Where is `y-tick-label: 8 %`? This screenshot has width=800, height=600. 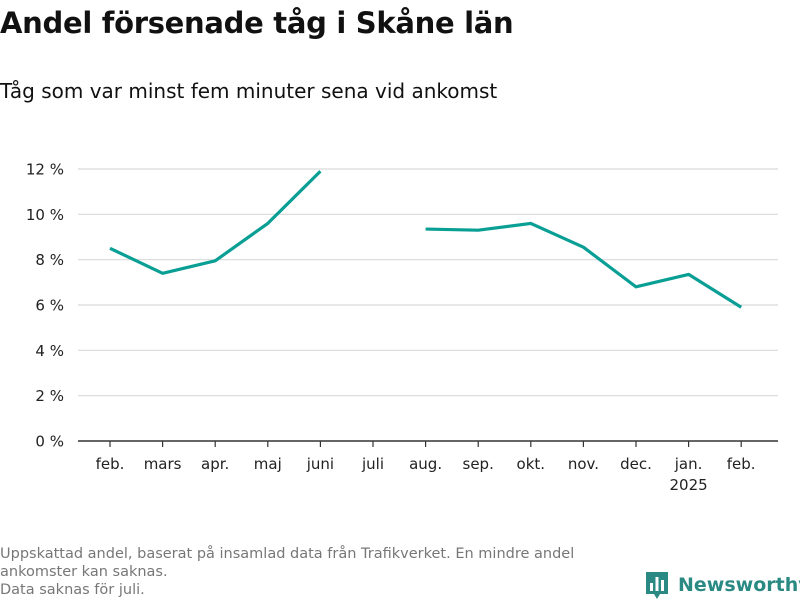
y-tick-label: 8 % is located at coordinates (49, 260).